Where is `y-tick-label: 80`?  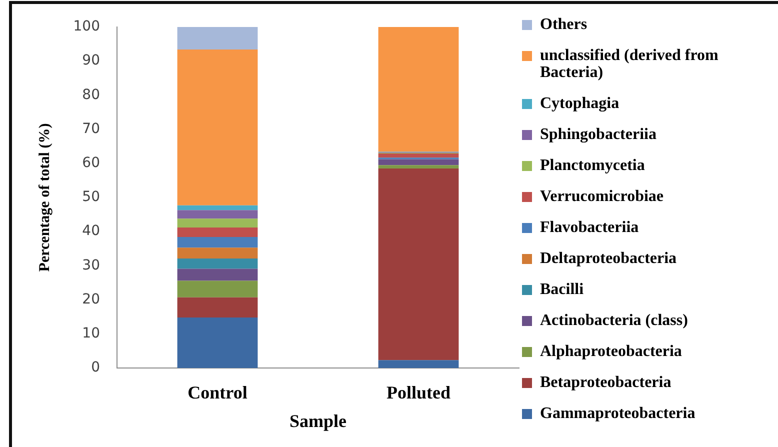 y-tick-label: 80 is located at coordinates (91, 94).